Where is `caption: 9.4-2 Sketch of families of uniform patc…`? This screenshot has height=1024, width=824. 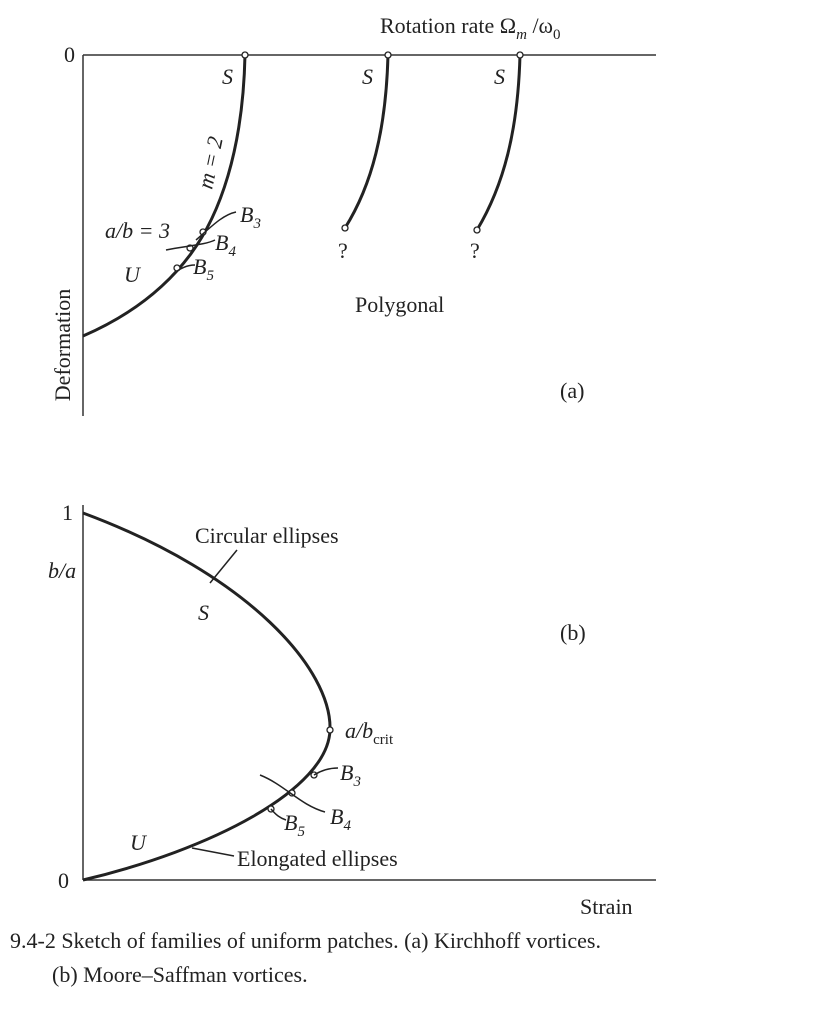 caption: 9.4-2 Sketch of families of uniform patc… is located at coordinates (305, 940).